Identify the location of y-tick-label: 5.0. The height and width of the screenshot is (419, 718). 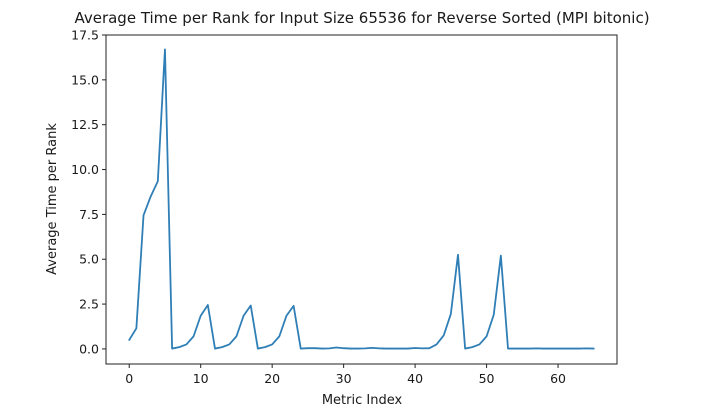
(89, 259).